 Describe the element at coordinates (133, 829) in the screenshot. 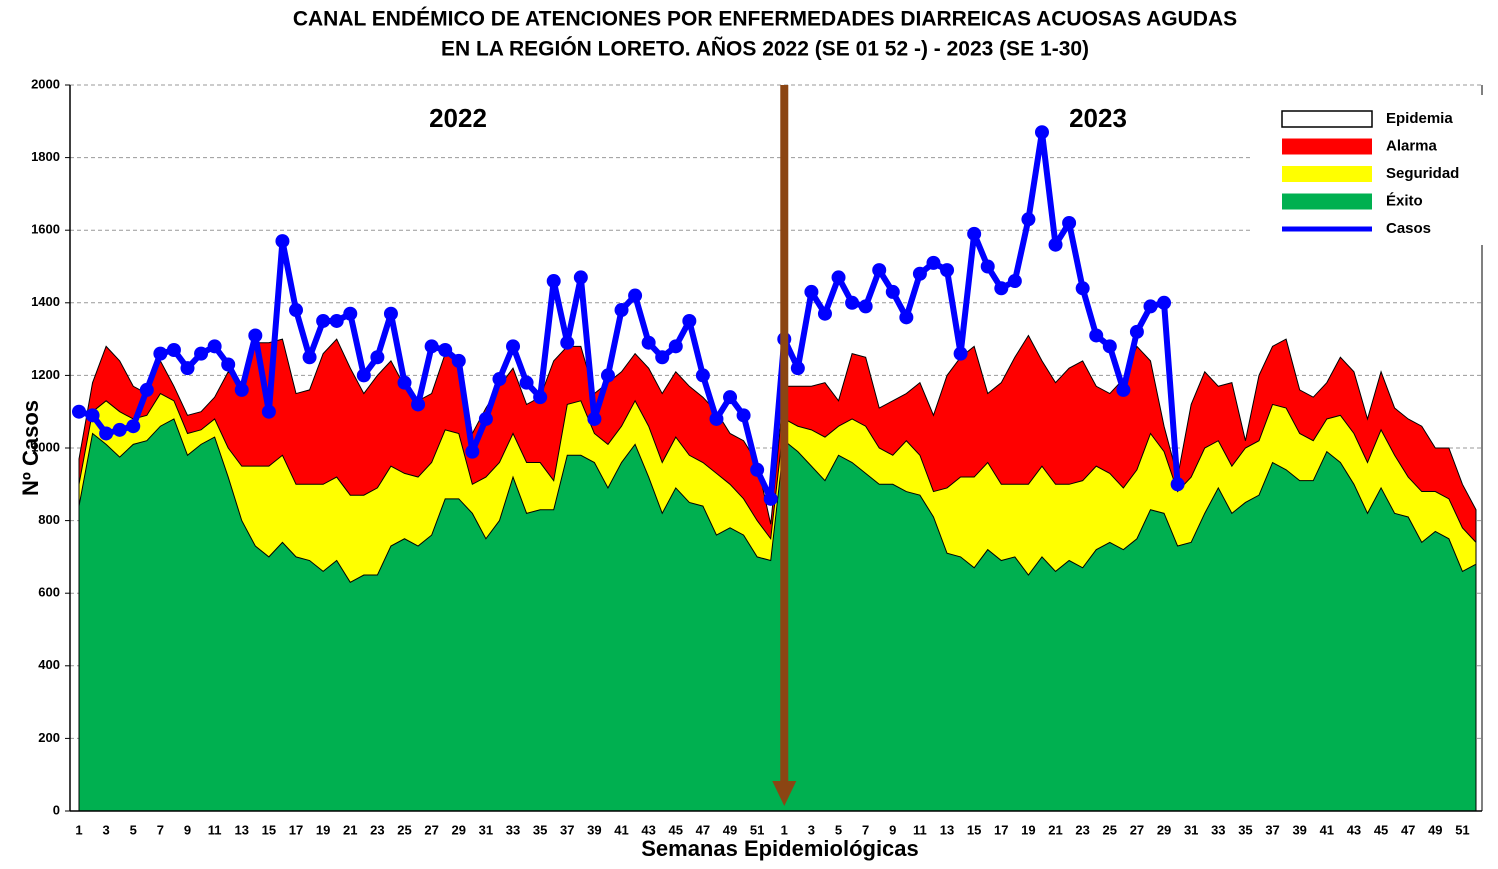

I see `x-tick-label: 5` at that location.